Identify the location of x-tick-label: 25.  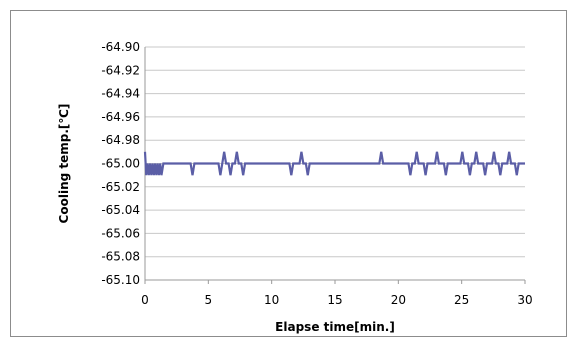
(461, 300).